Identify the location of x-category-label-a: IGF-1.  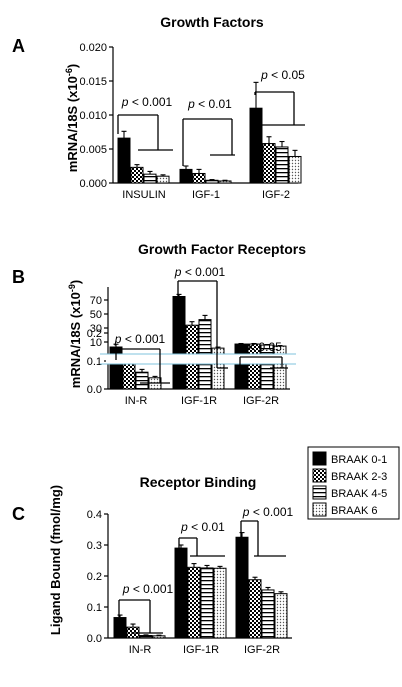
(206, 195).